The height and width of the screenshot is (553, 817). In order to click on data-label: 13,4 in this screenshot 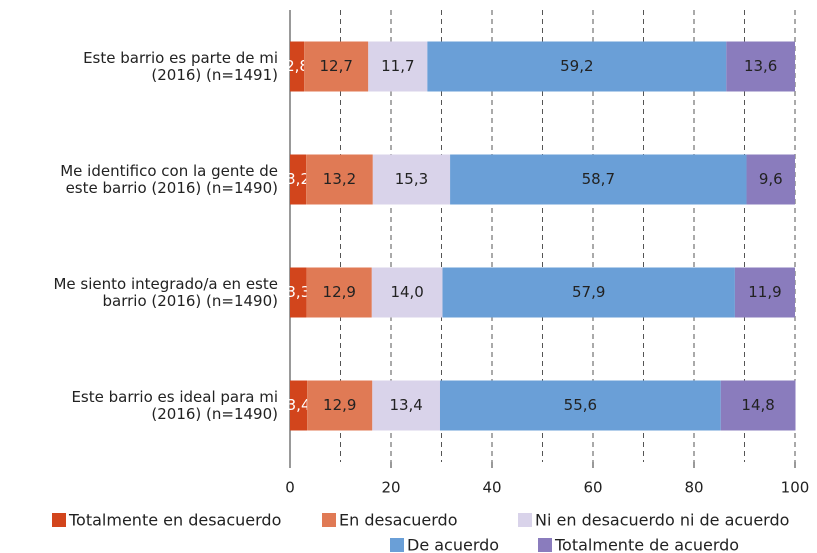, I will do `click(405, 405)`.